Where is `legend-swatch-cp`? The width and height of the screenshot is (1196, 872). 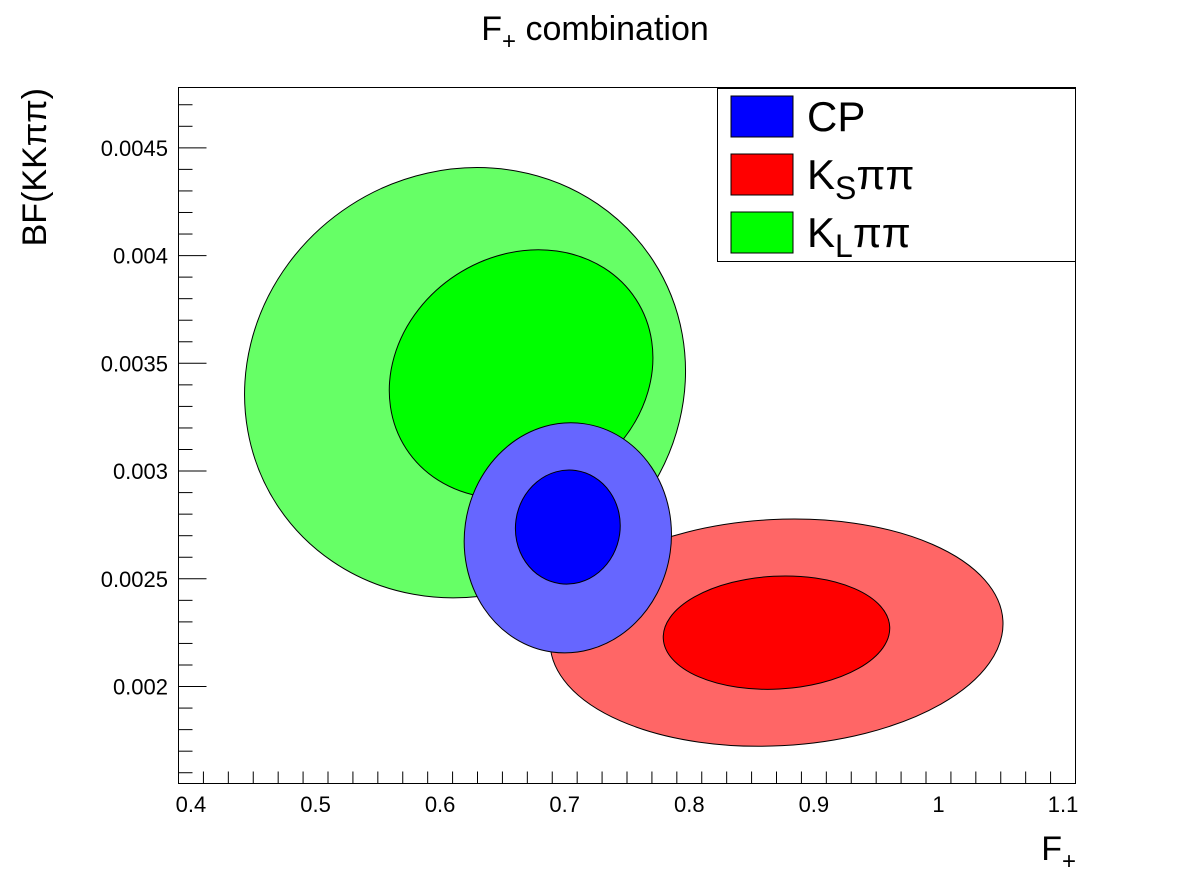 legend-swatch-cp is located at coordinates (762, 116).